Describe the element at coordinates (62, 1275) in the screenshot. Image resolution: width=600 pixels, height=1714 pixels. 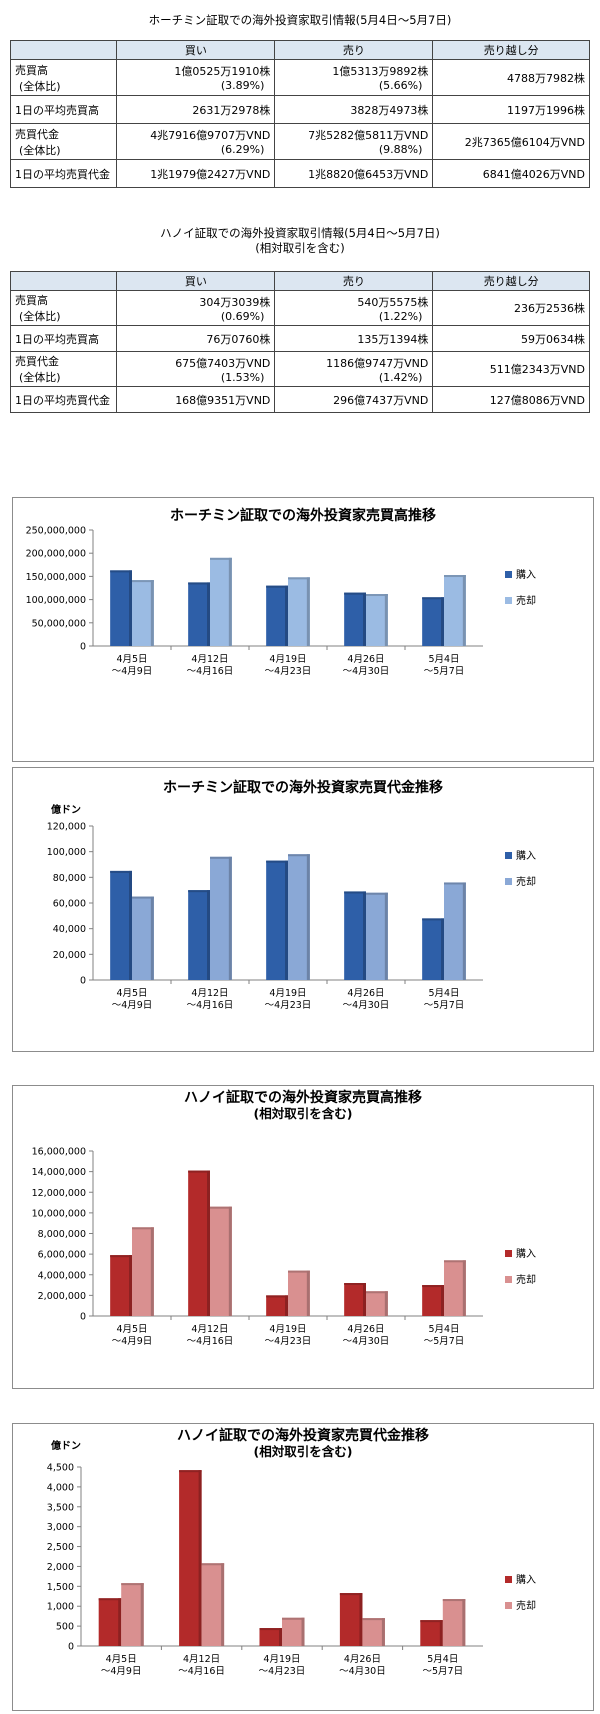
I see `y-tick-label: 4,000,000` at that location.